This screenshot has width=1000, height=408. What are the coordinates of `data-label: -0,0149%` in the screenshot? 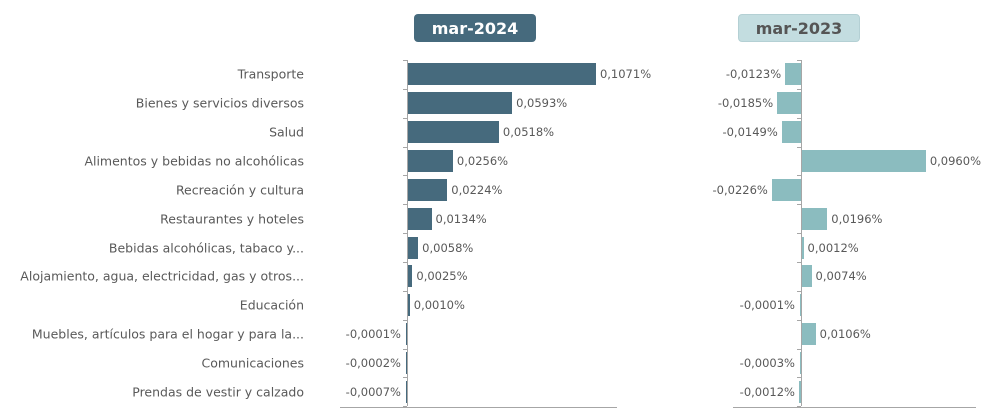 It's located at (750, 132).